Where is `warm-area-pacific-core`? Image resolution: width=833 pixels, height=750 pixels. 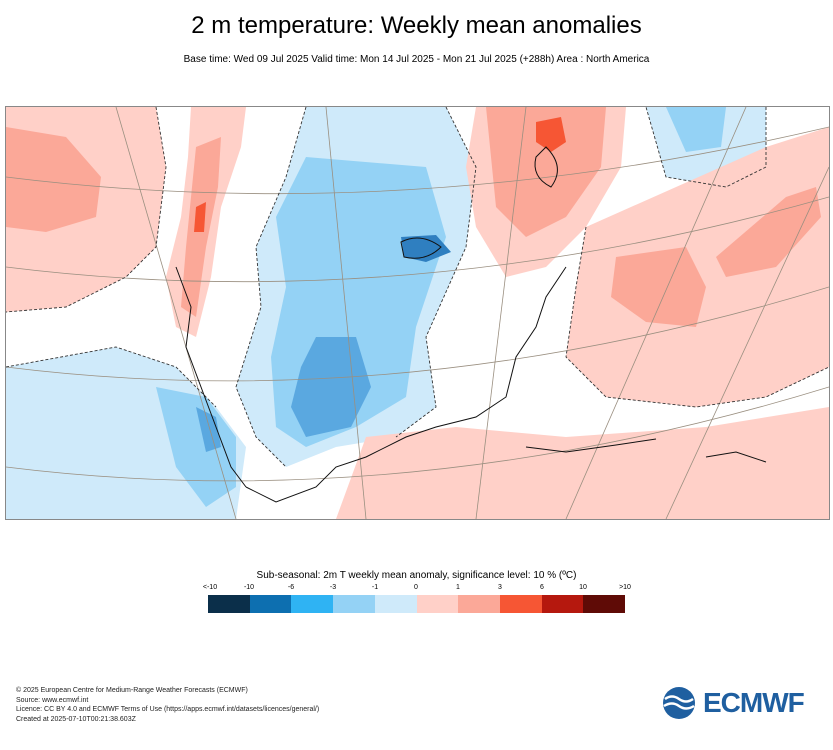 warm-area-pacific-core is located at coordinates (53, 179).